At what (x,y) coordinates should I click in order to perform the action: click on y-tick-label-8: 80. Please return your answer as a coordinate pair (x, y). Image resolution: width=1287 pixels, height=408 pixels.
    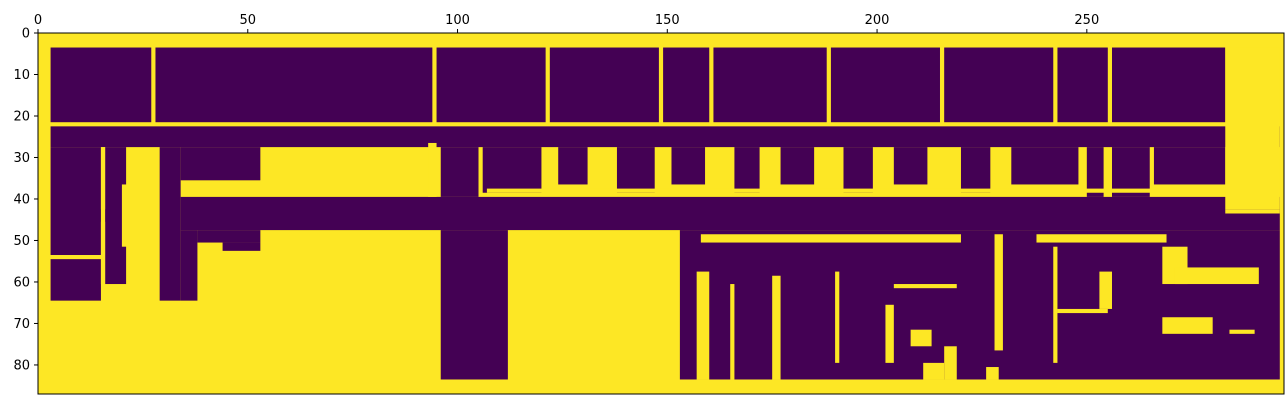
    Looking at the image, I should click on (21, 365).